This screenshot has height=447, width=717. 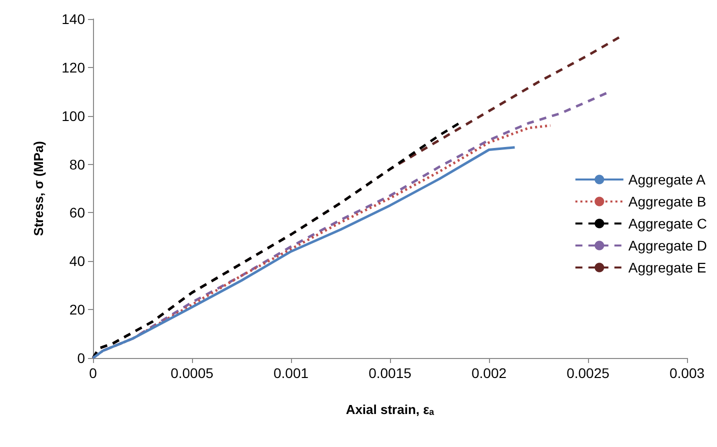 I want to click on legend-label: Aggregate E, so click(x=667, y=268).